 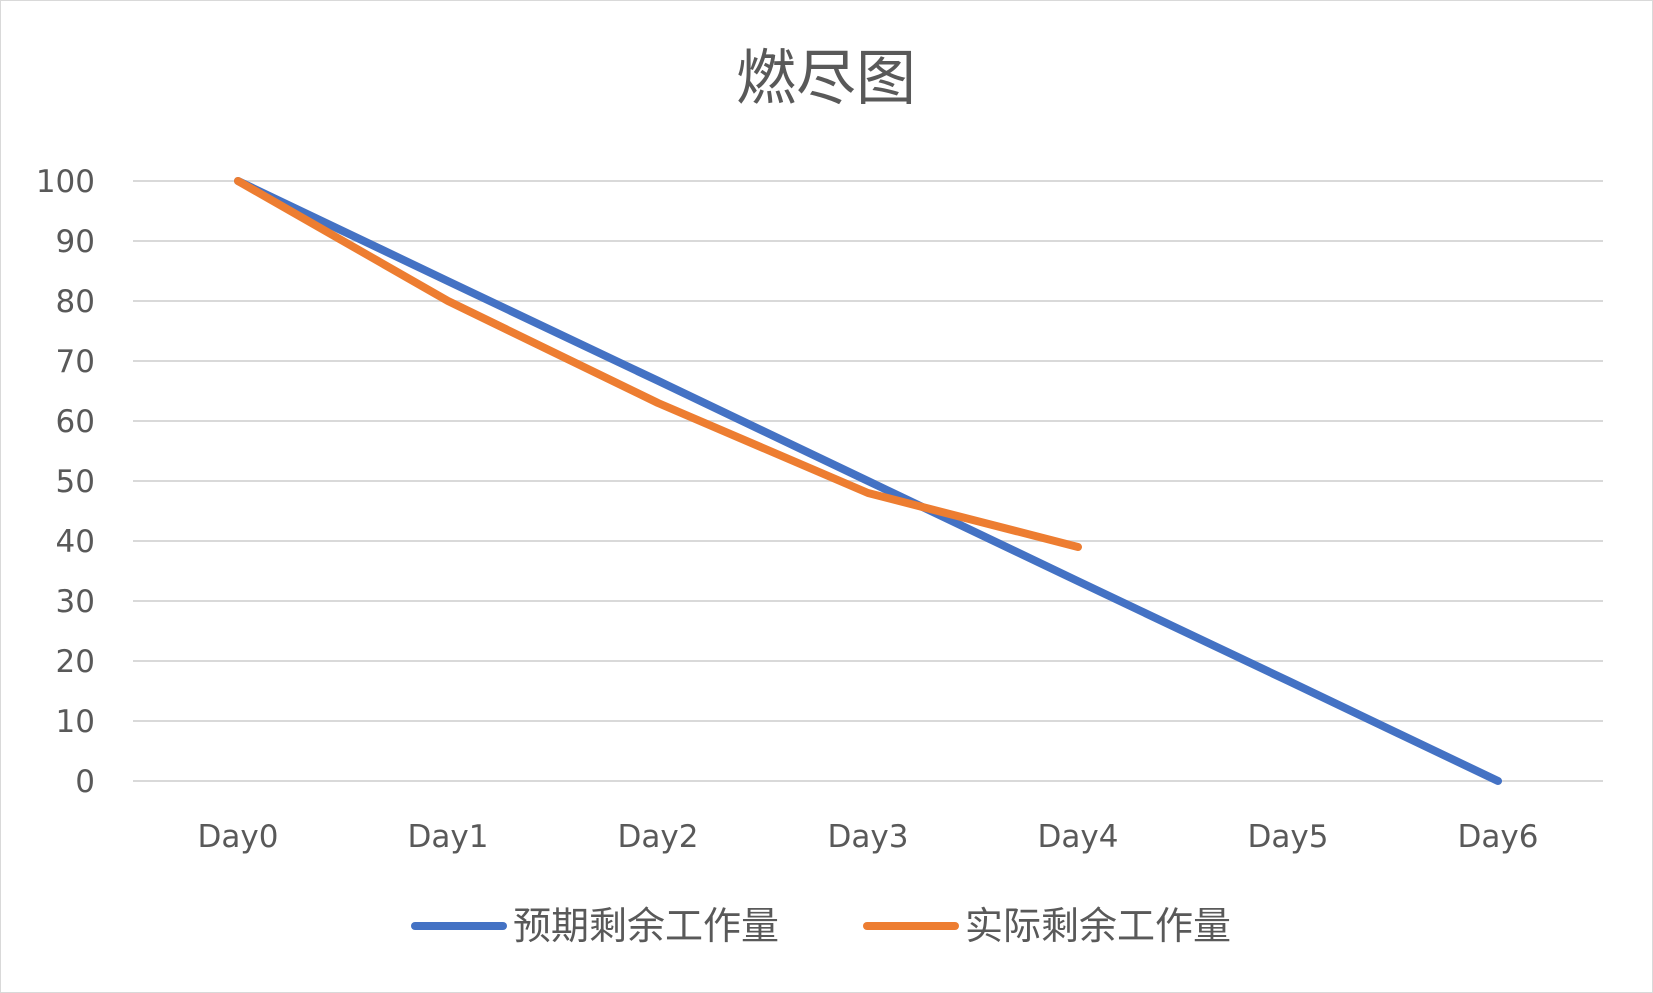 I want to click on y-tick-label: 30, so click(x=75, y=602).